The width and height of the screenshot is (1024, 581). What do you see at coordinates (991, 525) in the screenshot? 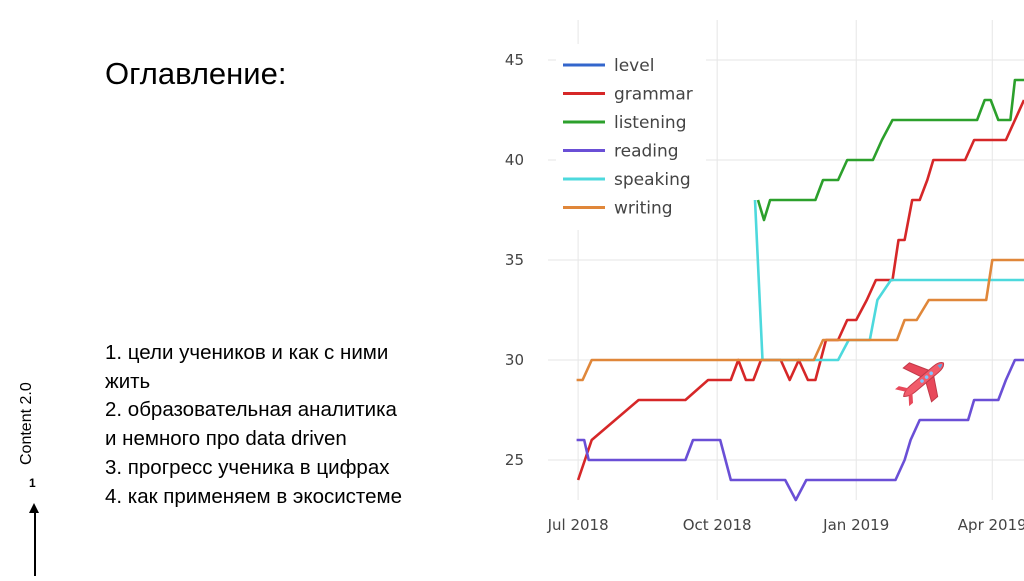
I see `x-tick-label: Apr 2019` at bounding box center [991, 525].